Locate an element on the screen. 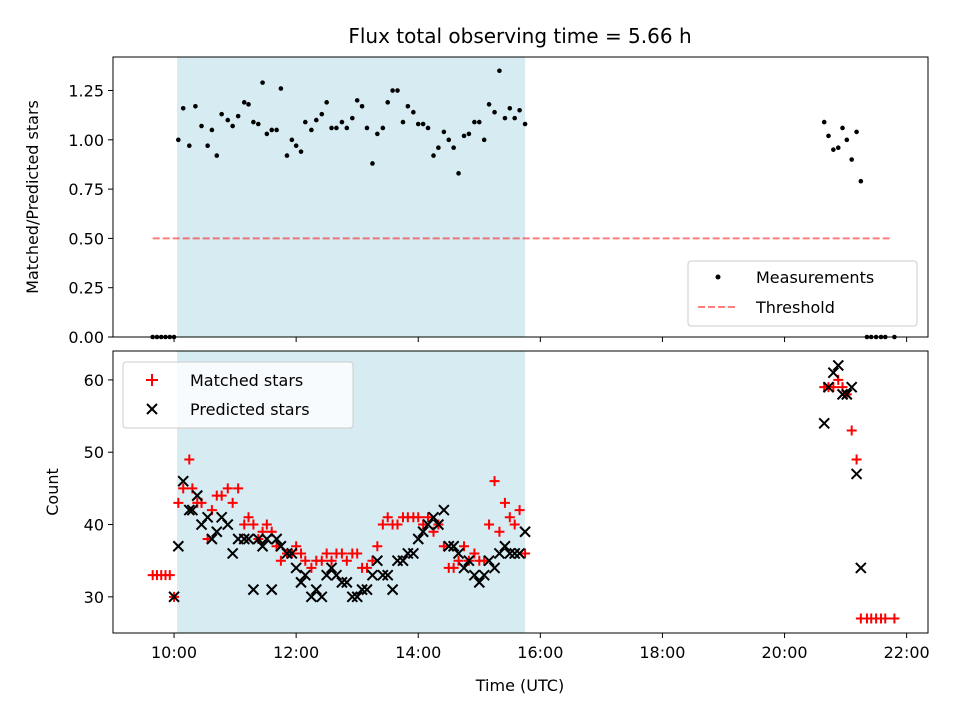 Image resolution: width=960 pixels, height=720 pixels. top-ytick-label: 0.00 is located at coordinates (86, 337).